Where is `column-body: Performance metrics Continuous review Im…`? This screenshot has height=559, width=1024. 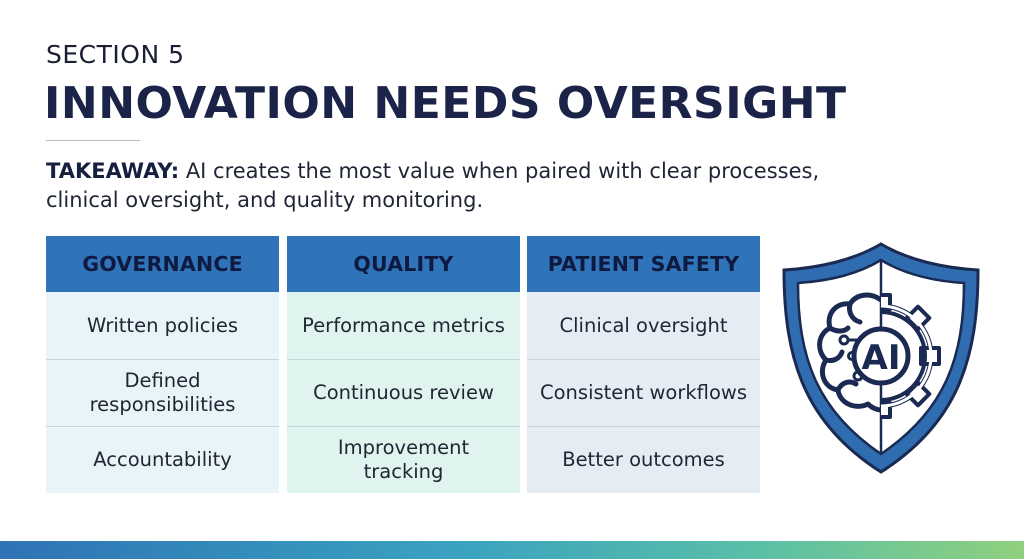
column-body: Performance metrics Continuous review Im… is located at coordinates (403, 392).